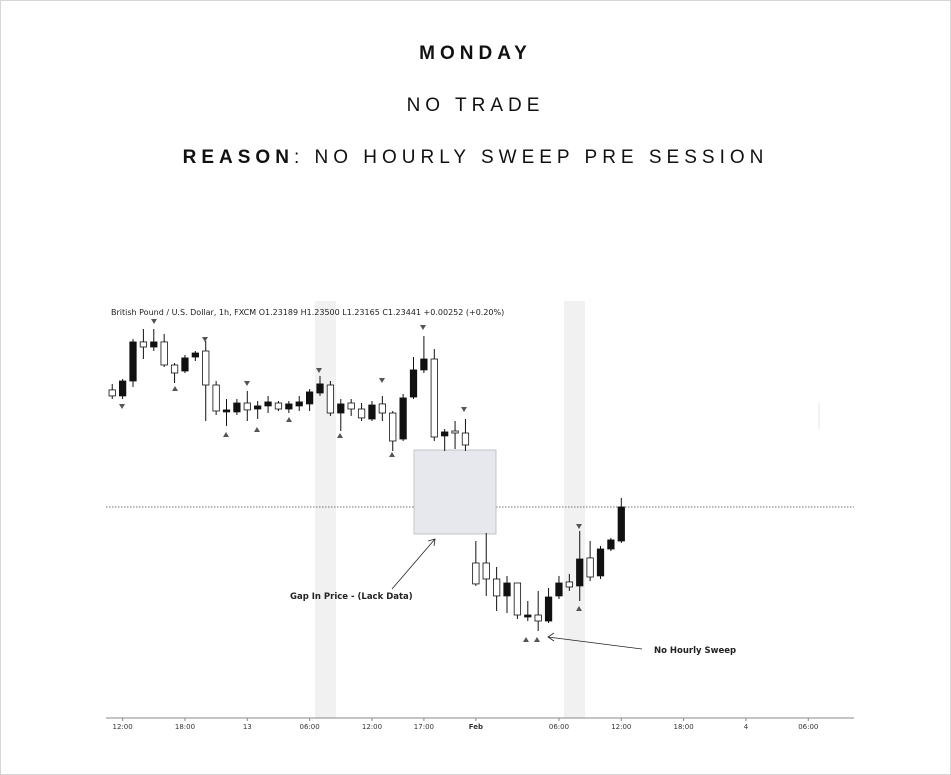 This screenshot has width=951, height=775. I want to click on x-tick-label: 17:00, so click(424, 727).